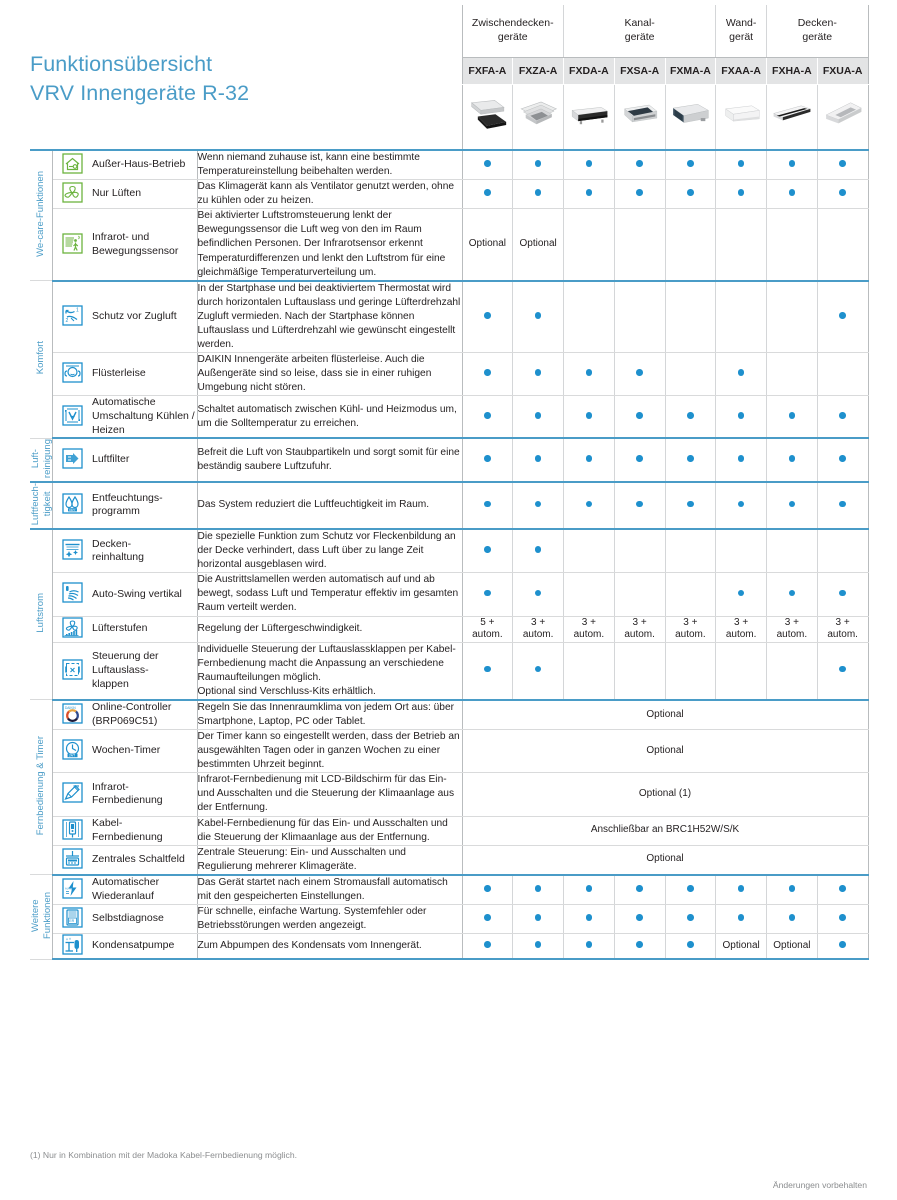 This screenshot has height=1200, width=897. What do you see at coordinates (639, 194) in the screenshot?
I see `availability-nur-lüften-fxsaa` at bounding box center [639, 194].